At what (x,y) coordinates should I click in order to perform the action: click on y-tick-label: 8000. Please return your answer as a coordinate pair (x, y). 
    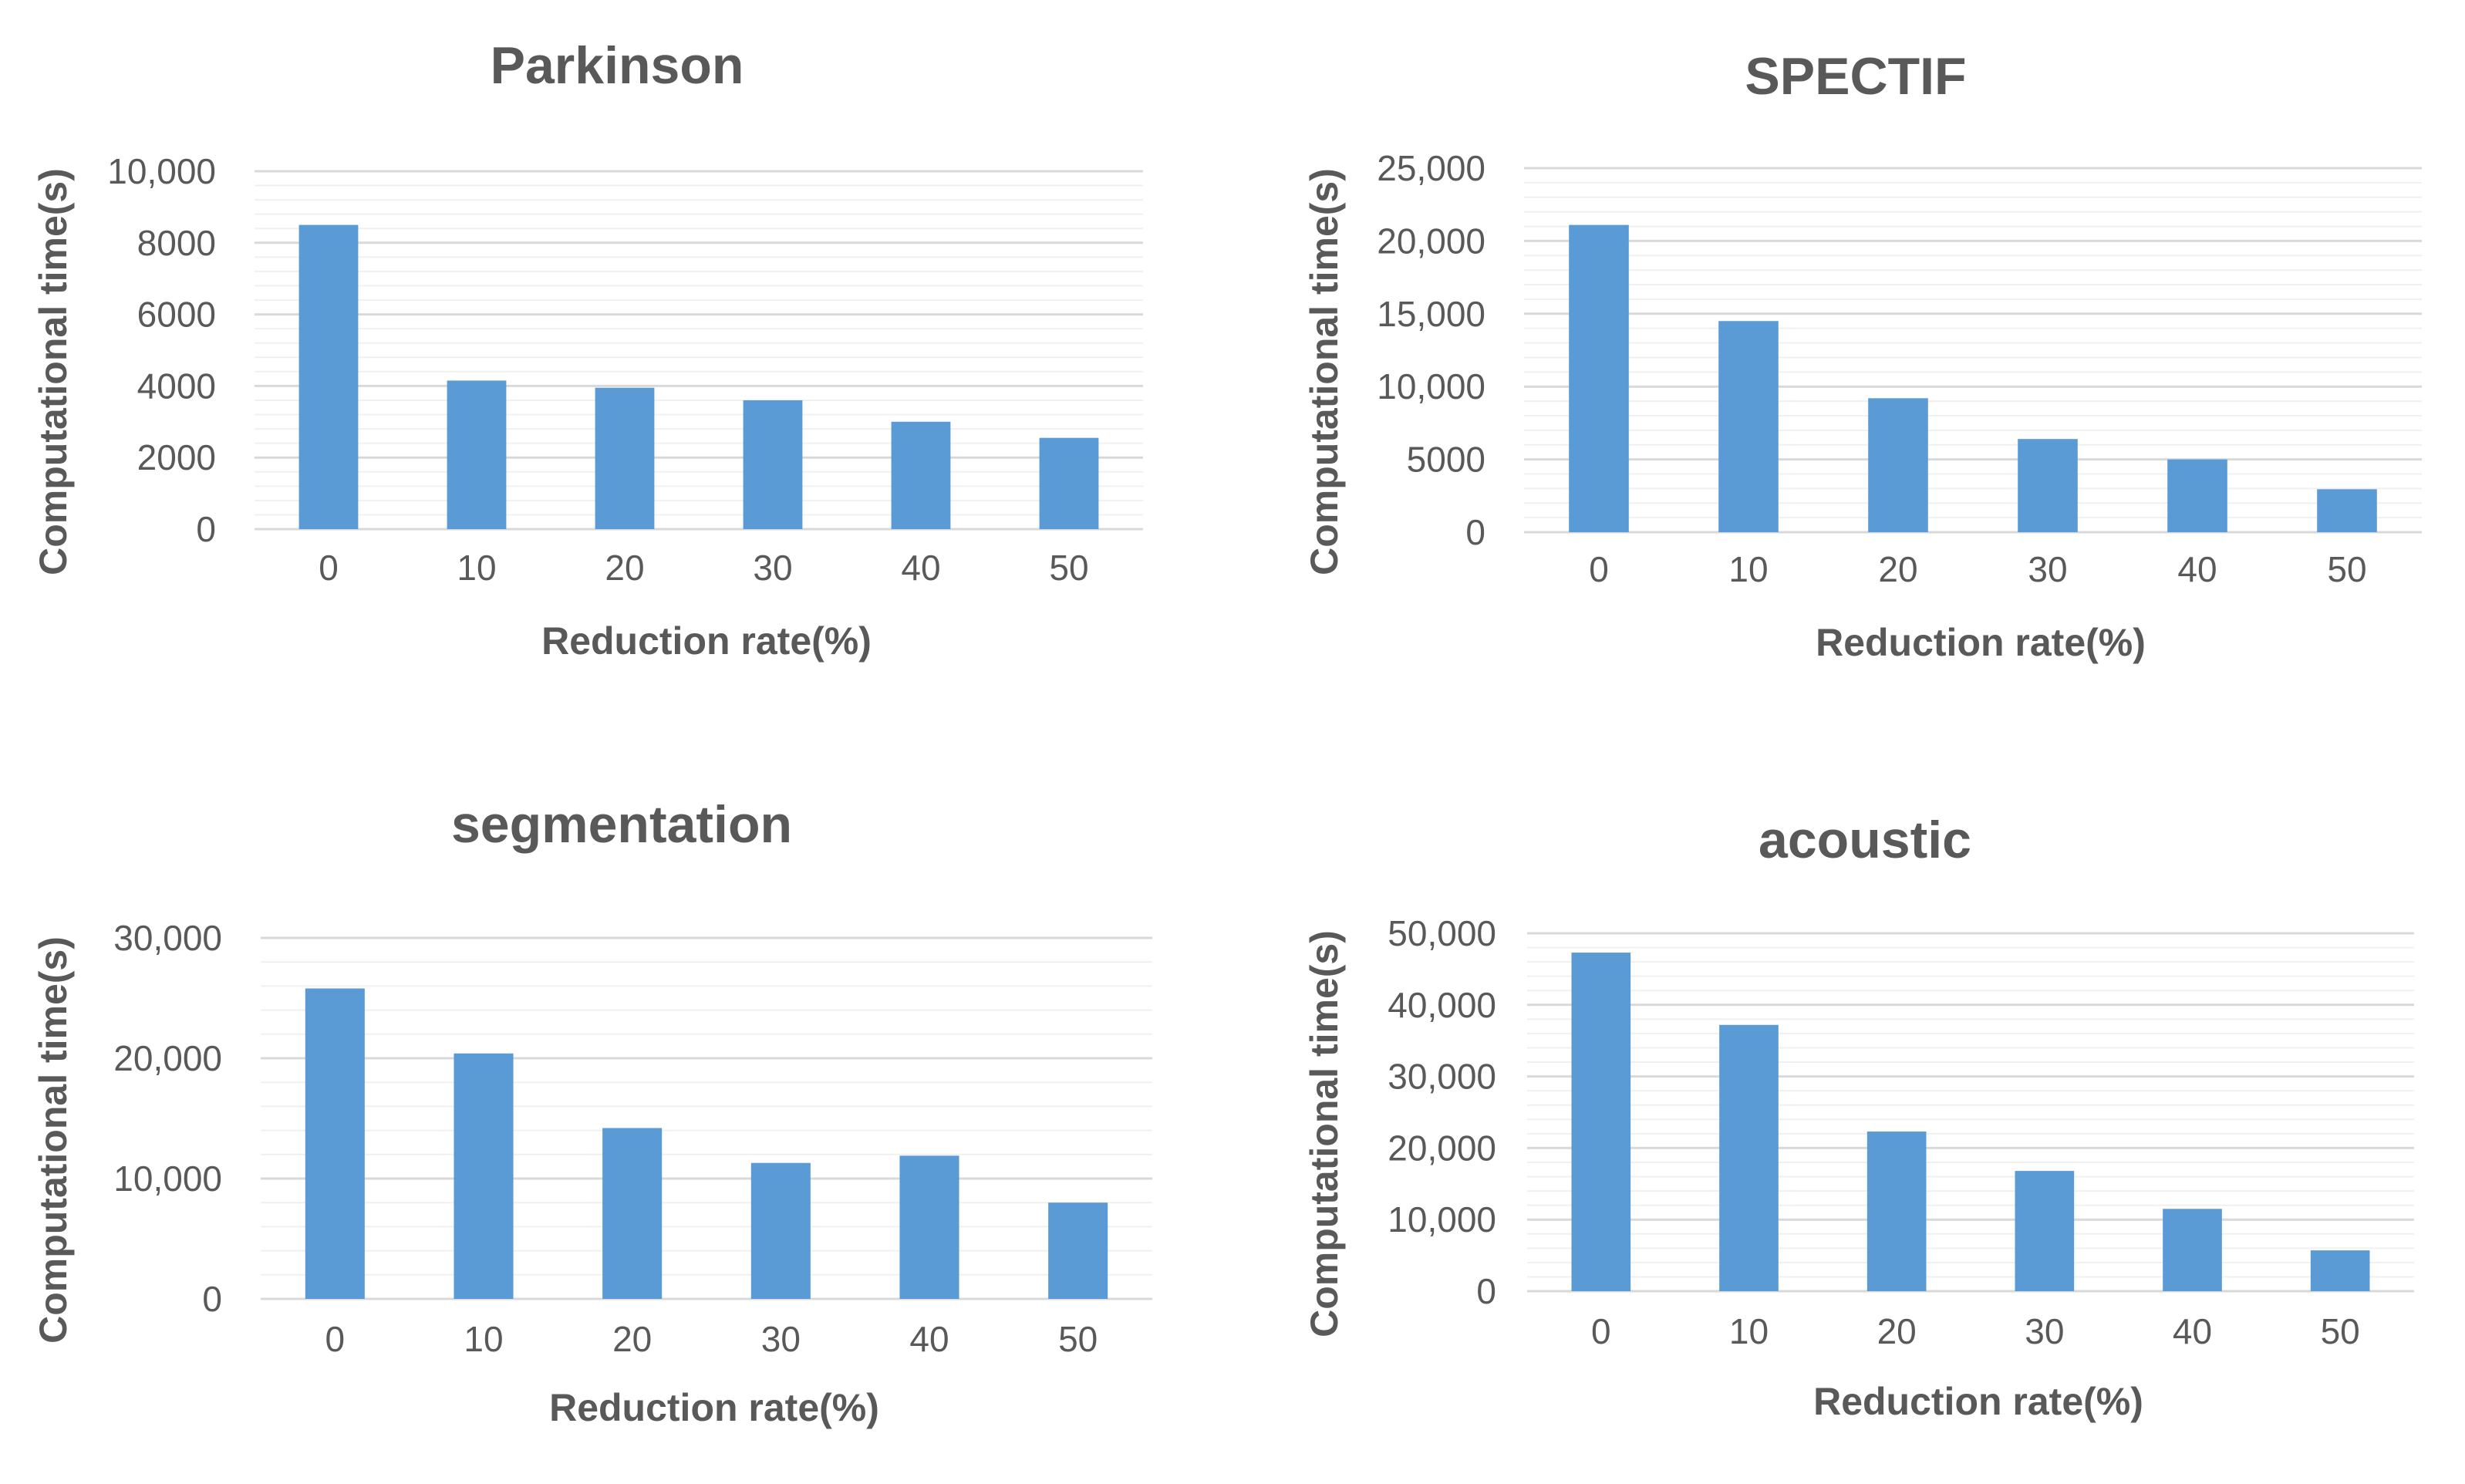
    Looking at the image, I should click on (176, 243).